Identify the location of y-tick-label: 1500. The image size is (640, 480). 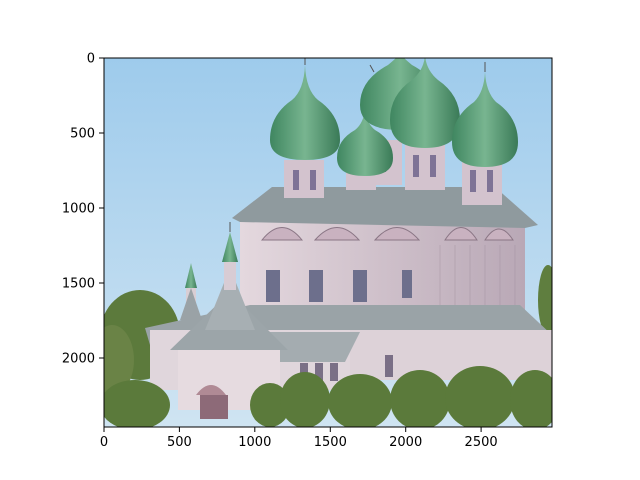
(78, 284).